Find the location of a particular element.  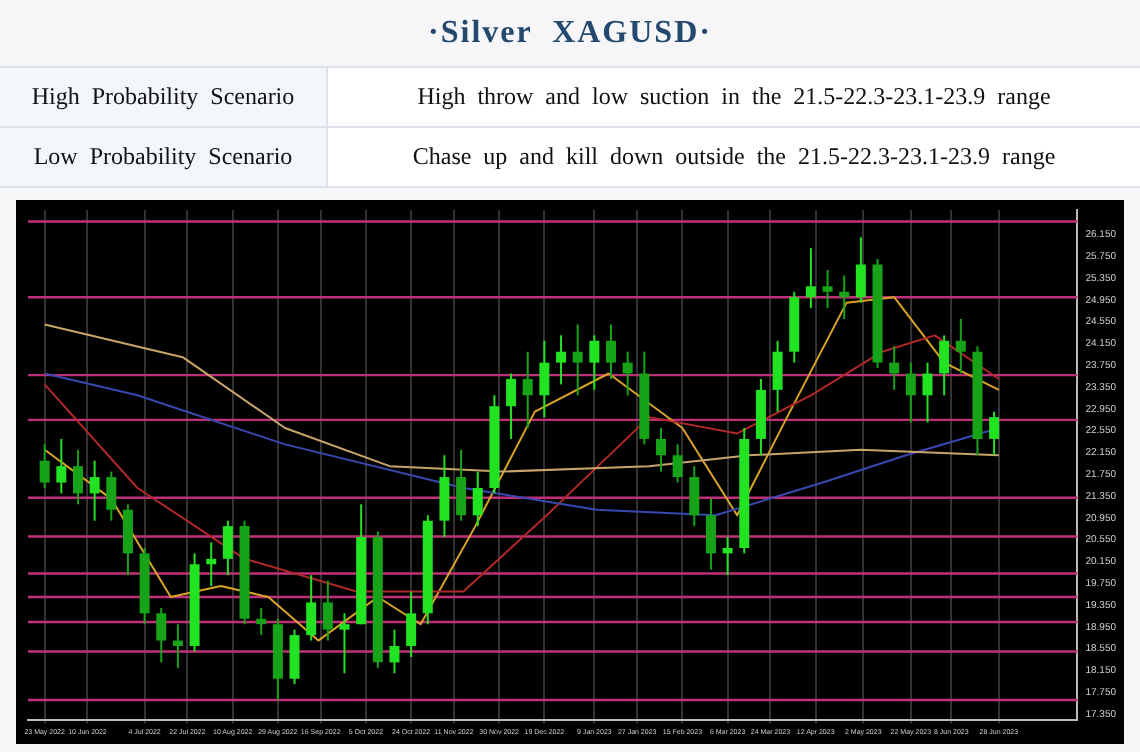

text: Chase up and kill down outside the 21.5-22.3-23.1-23.9 range is located at coordinates (733, 157).